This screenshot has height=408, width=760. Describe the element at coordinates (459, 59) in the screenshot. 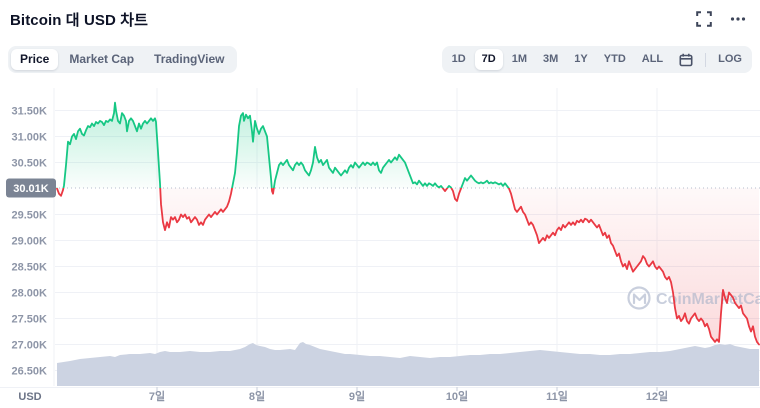

I see `range-1d: 1D` at that location.